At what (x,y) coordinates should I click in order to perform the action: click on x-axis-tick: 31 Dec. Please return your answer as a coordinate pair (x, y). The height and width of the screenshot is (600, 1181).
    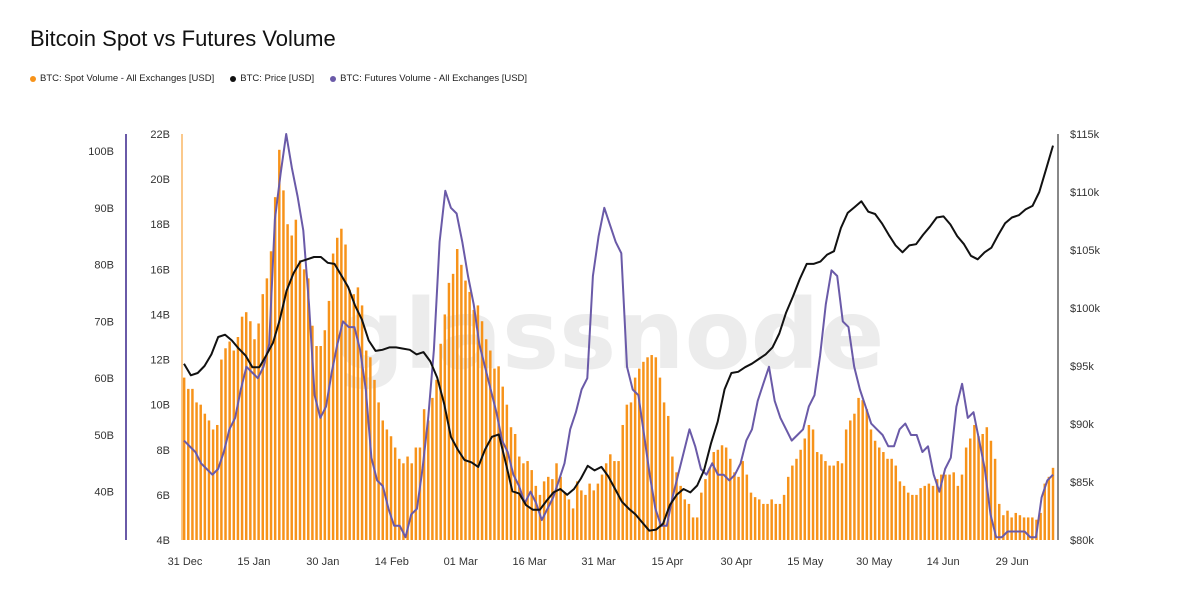
    Looking at the image, I should click on (185, 562).